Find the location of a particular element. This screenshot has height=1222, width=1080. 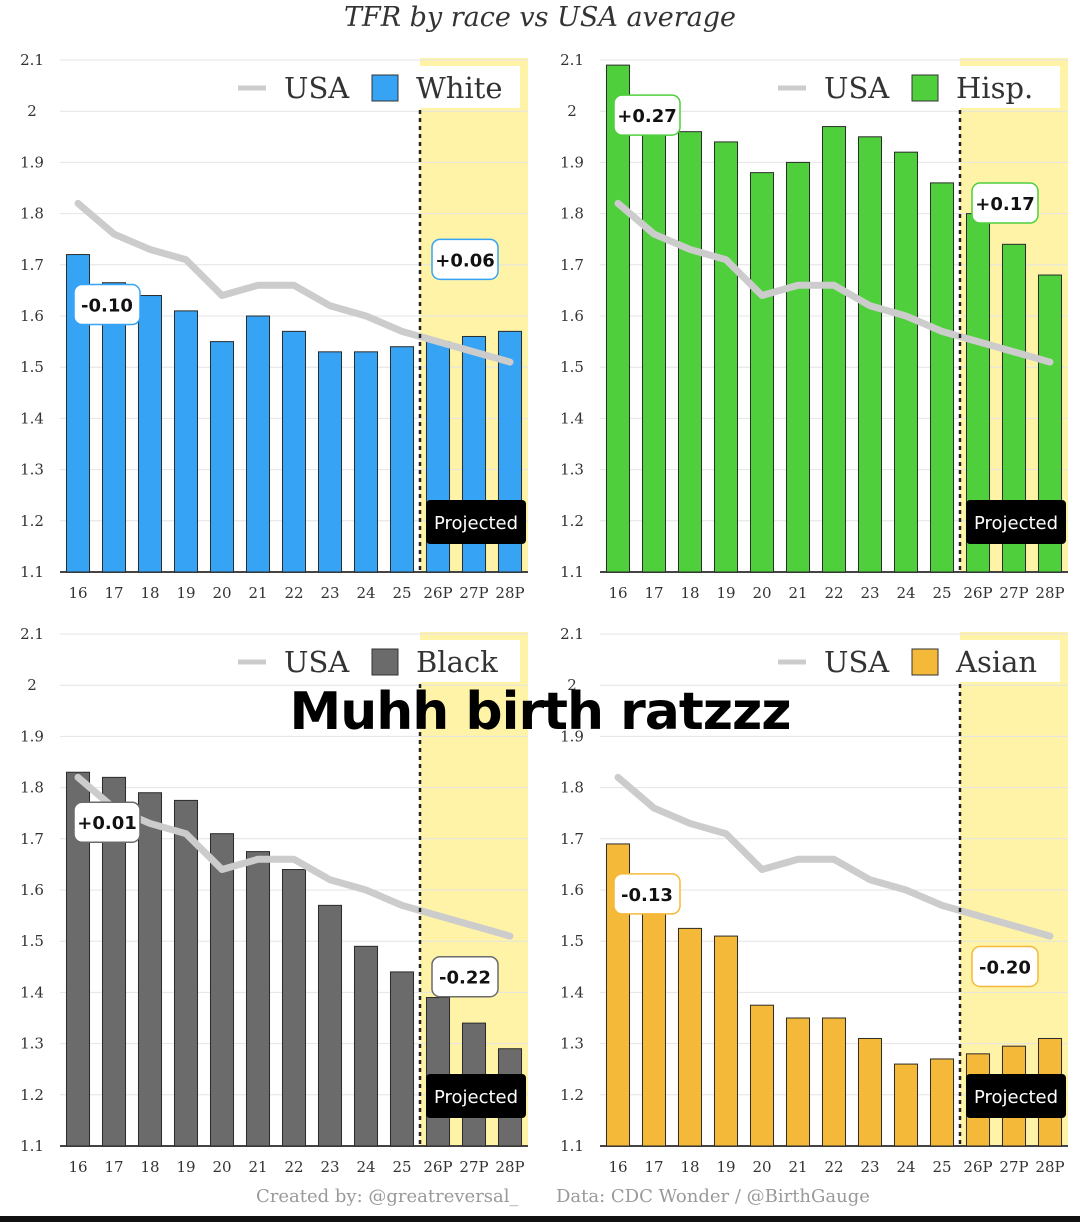

legend: USA White is located at coordinates (375, 87).